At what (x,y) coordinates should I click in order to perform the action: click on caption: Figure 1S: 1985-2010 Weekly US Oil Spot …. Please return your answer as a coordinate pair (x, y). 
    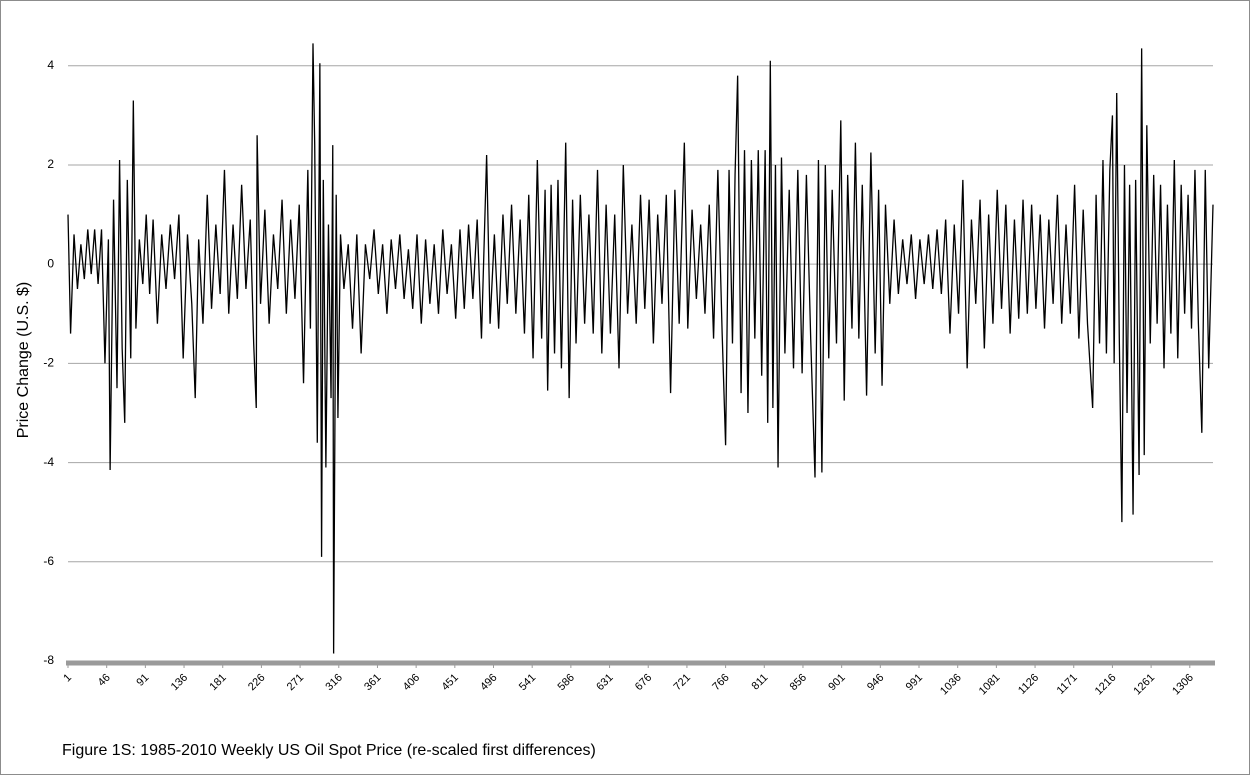
    Looking at the image, I should click on (329, 750).